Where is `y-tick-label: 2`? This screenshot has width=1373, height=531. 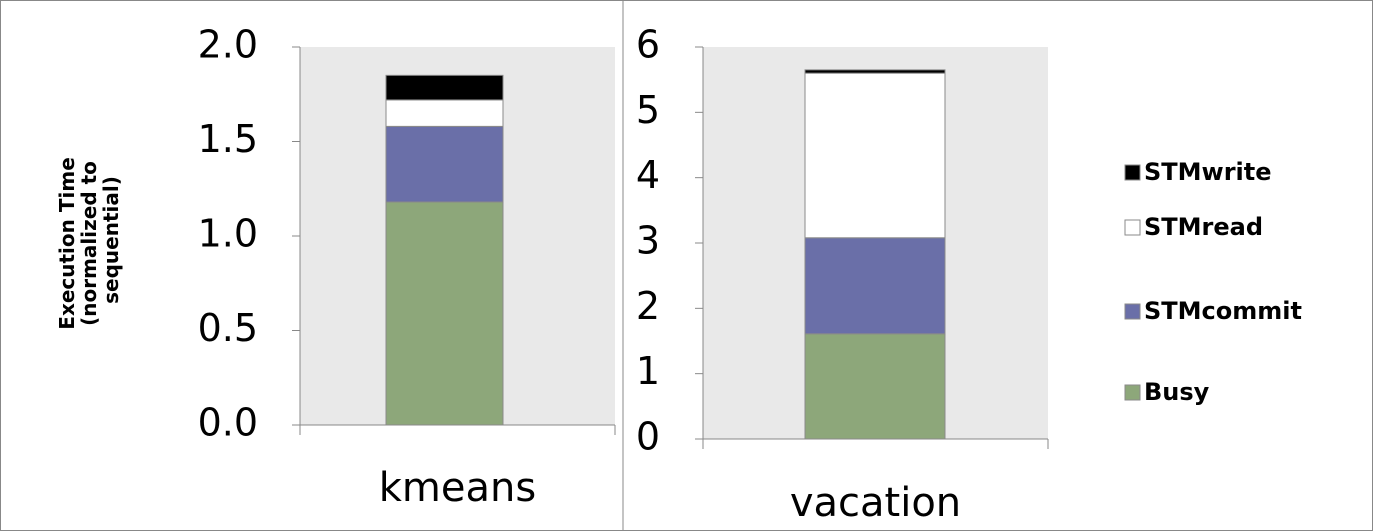 y-tick-label: 2 is located at coordinates (648, 306).